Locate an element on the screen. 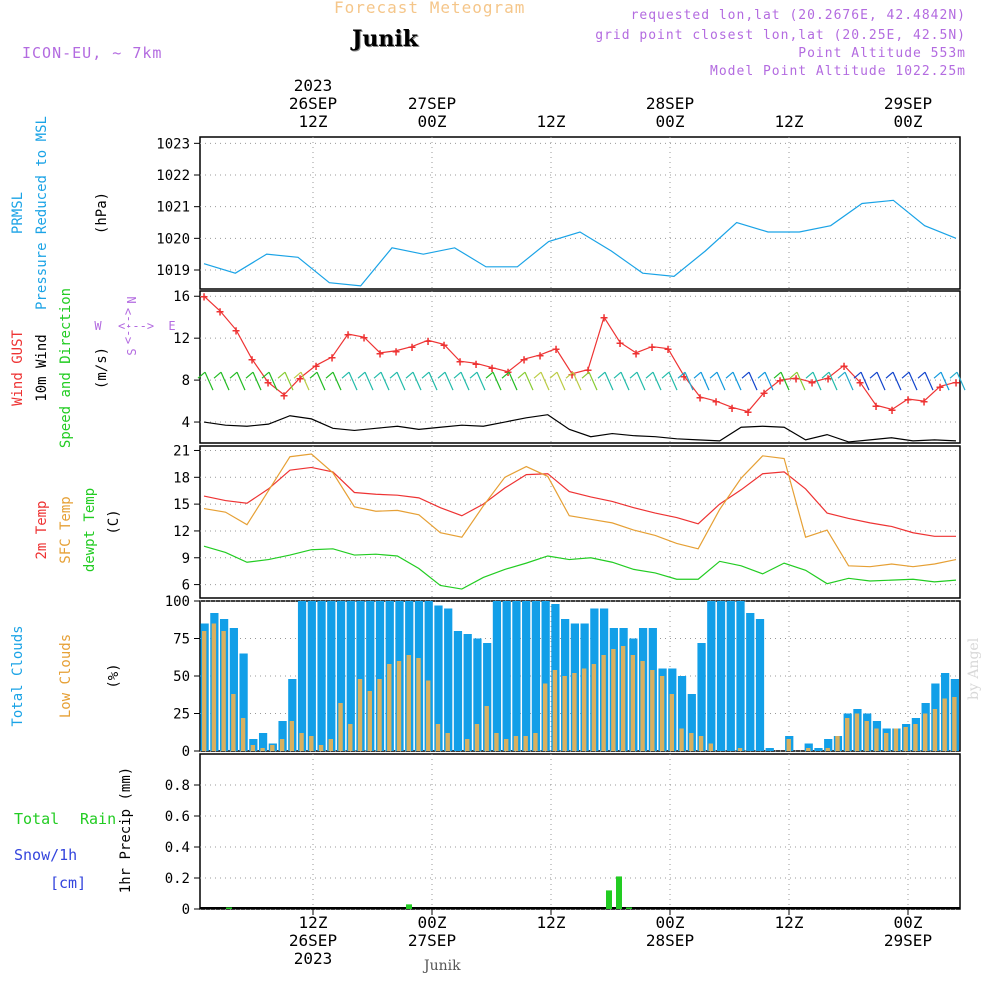 This screenshot has width=1000, height=1000. precip-frame is located at coordinates (580, 831).